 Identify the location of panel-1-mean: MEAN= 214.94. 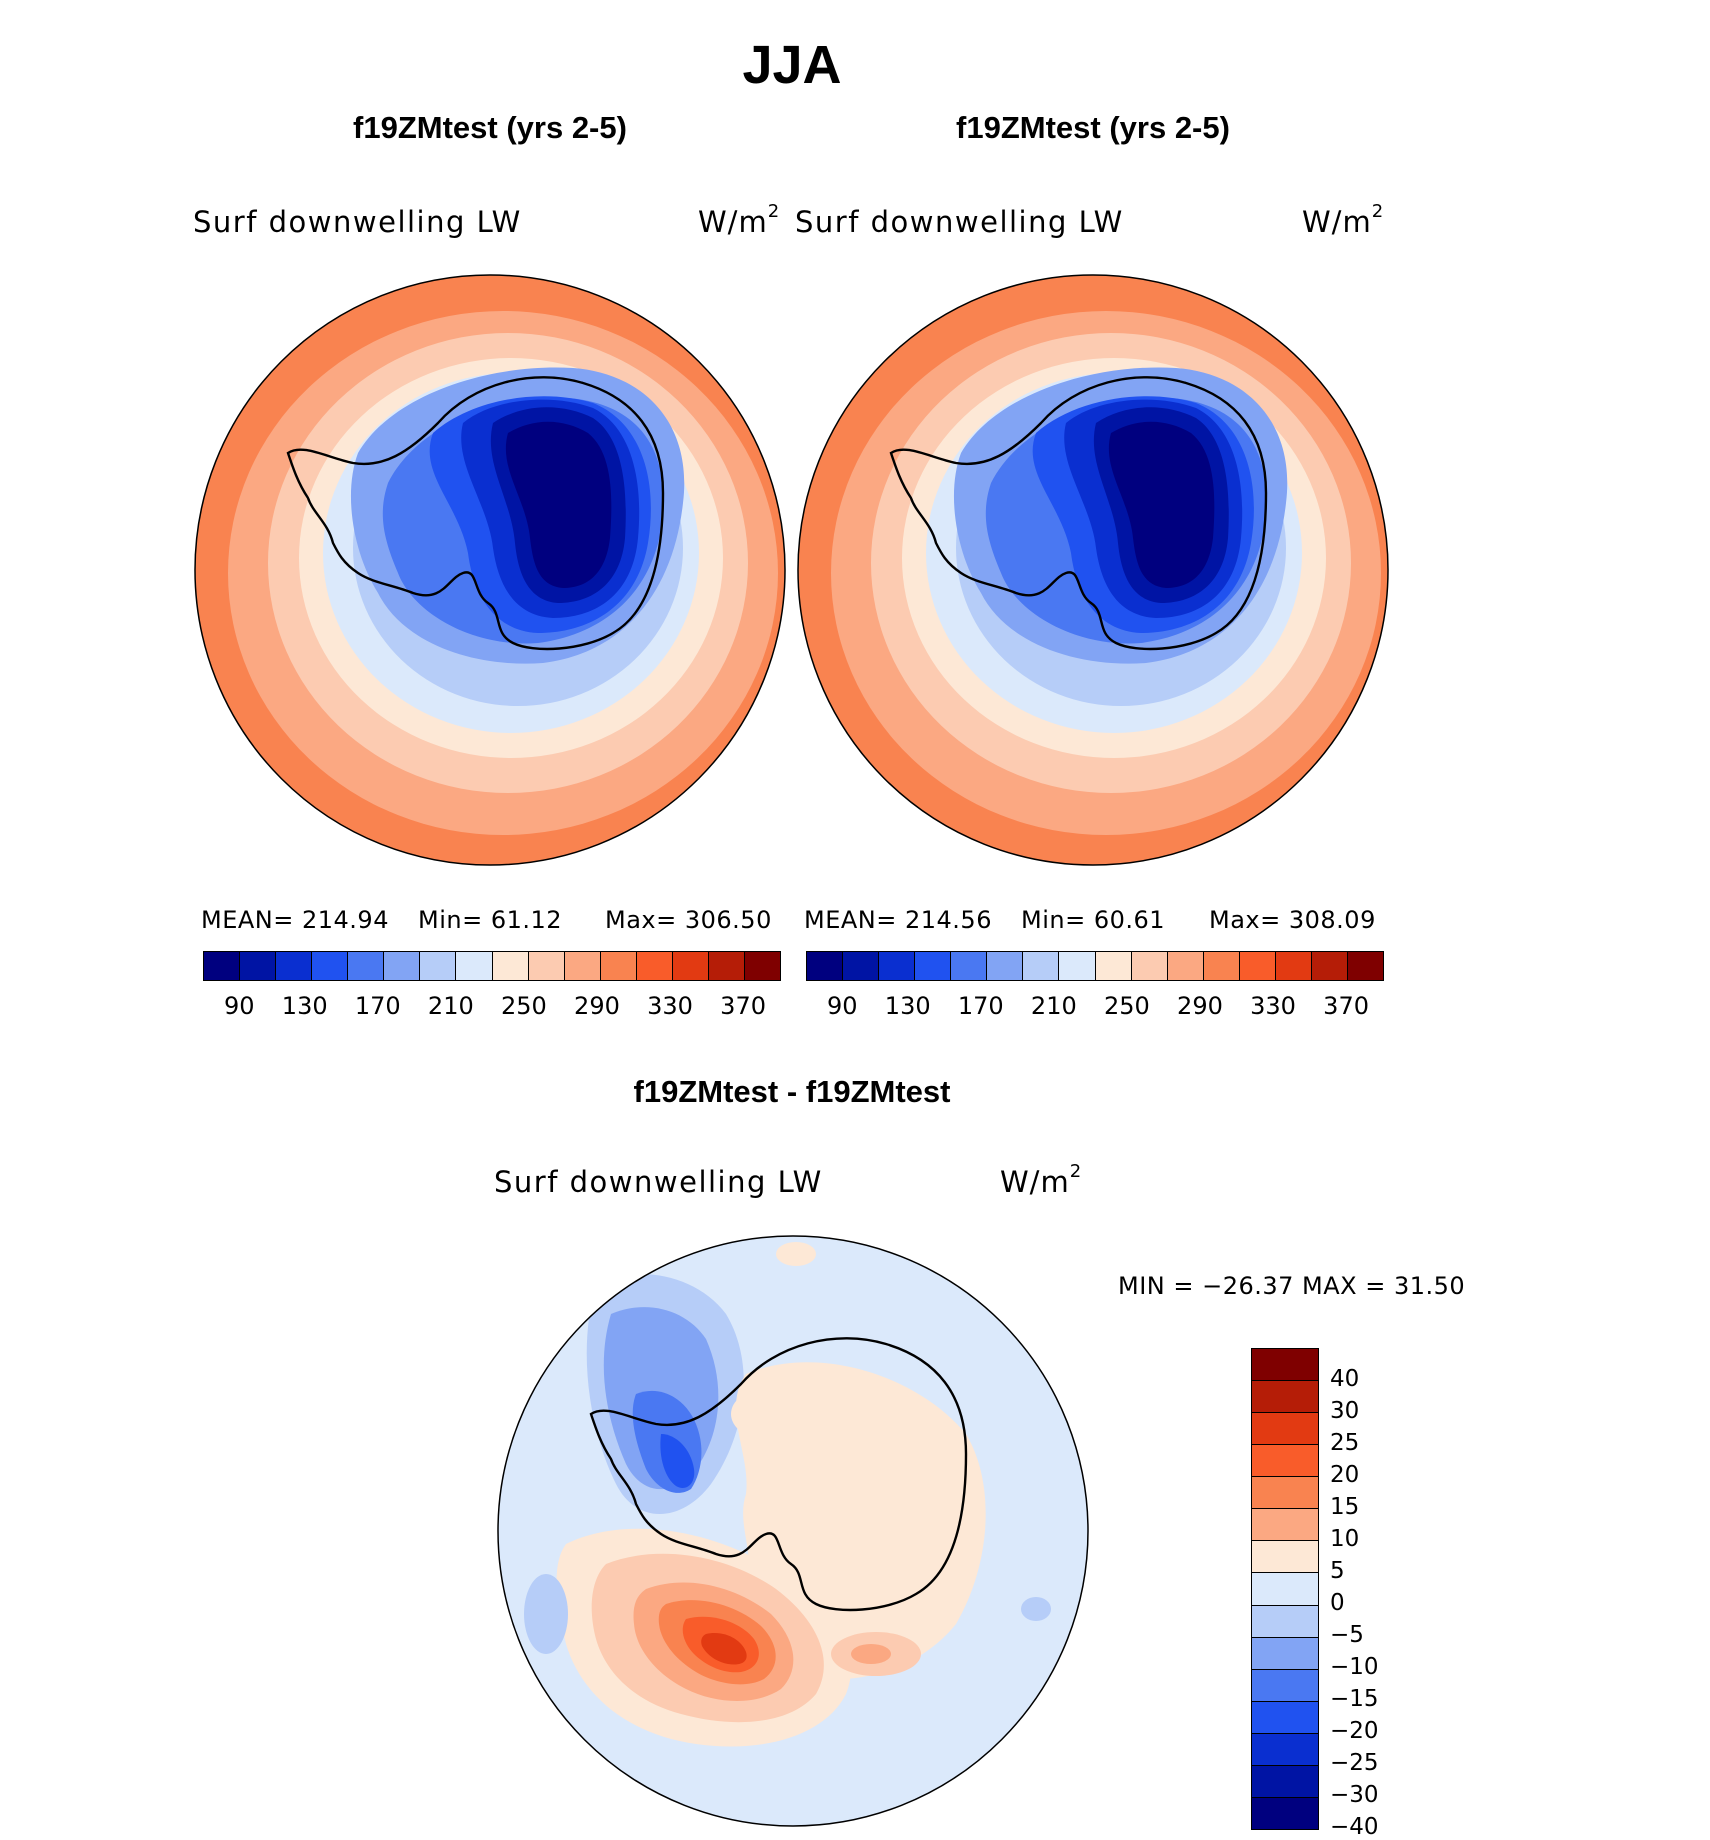
(295, 920).